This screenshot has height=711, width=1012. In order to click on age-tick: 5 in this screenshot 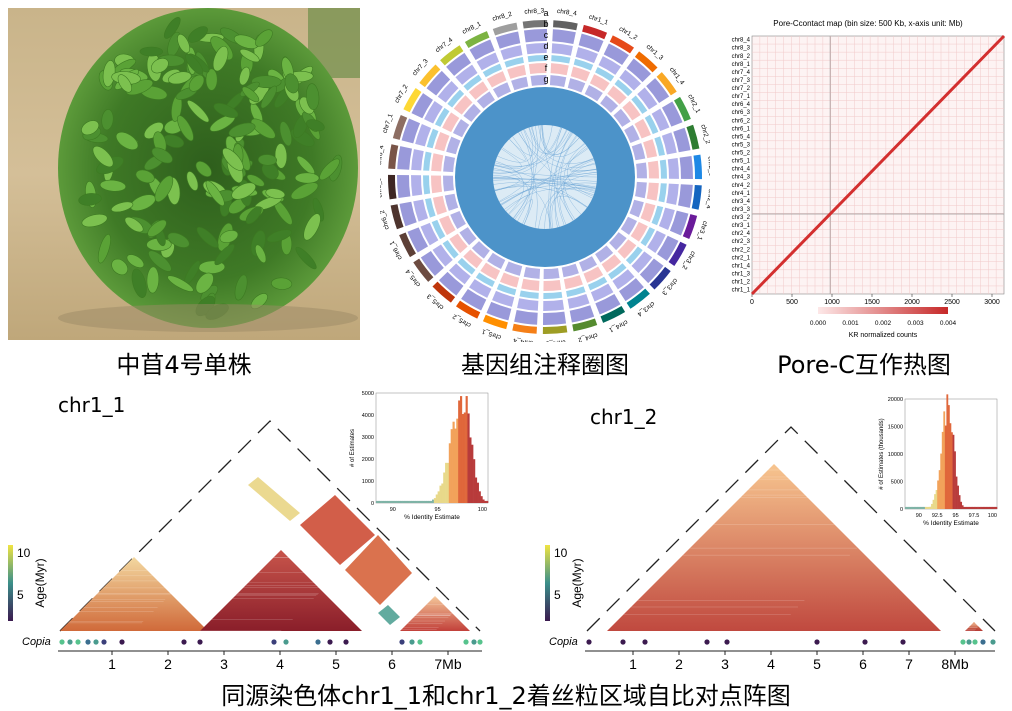, I will do `click(557, 595)`.